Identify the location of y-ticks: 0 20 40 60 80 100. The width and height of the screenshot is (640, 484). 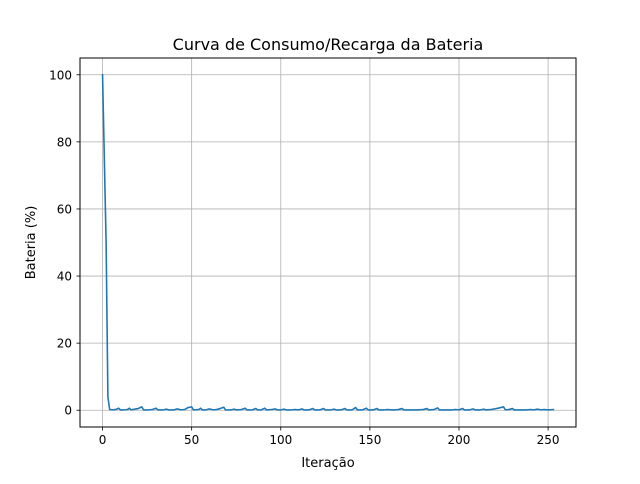
(64, 243).